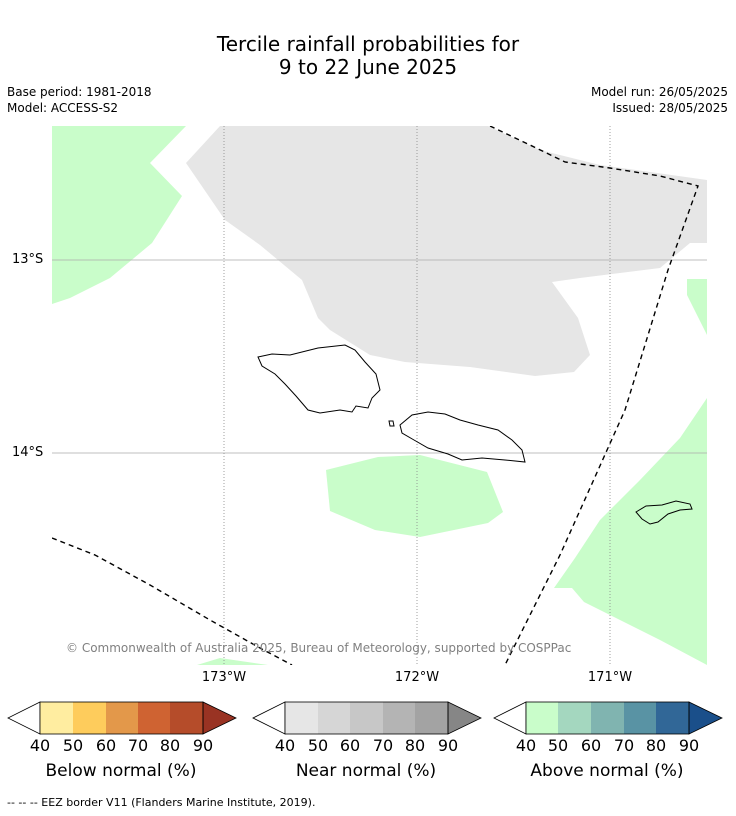 This screenshot has height=816, width=736. I want to click on colorbar-above-normal, so click(608, 718).